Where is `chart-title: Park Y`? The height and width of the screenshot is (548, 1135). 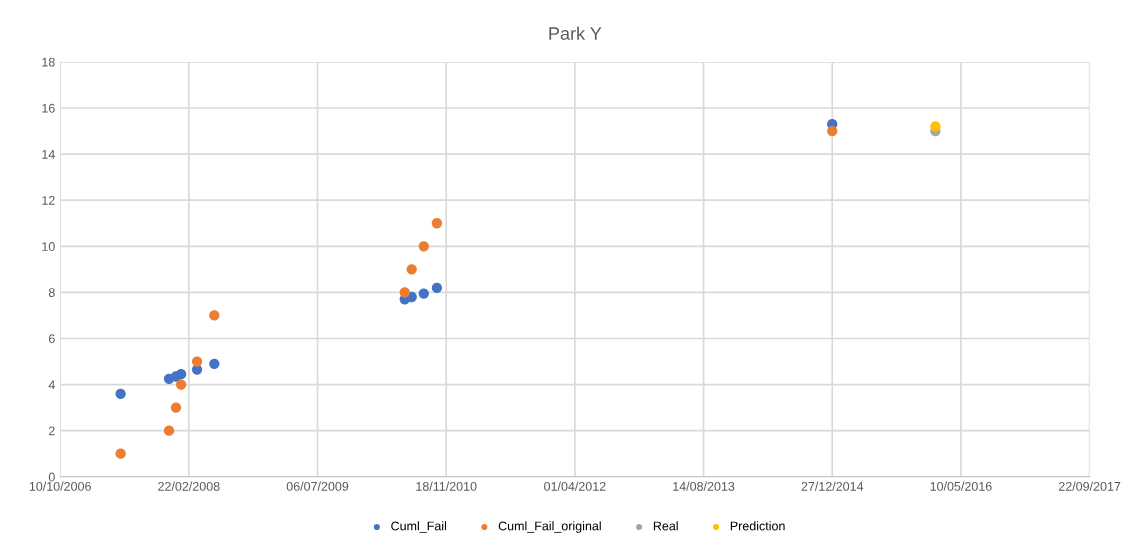
chart-title: Park Y is located at coordinates (575, 33).